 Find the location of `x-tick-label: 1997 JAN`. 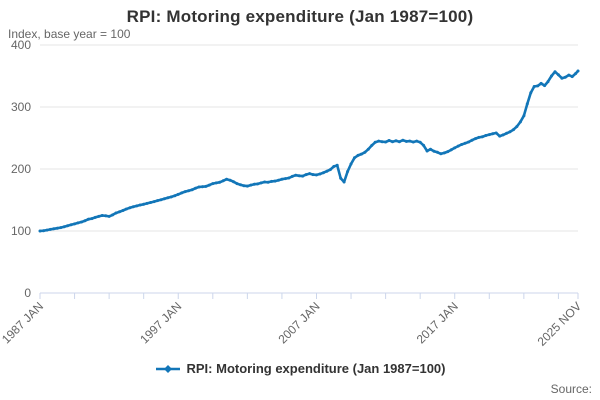

x-tick-label: 1997 JAN is located at coordinates (160, 322).